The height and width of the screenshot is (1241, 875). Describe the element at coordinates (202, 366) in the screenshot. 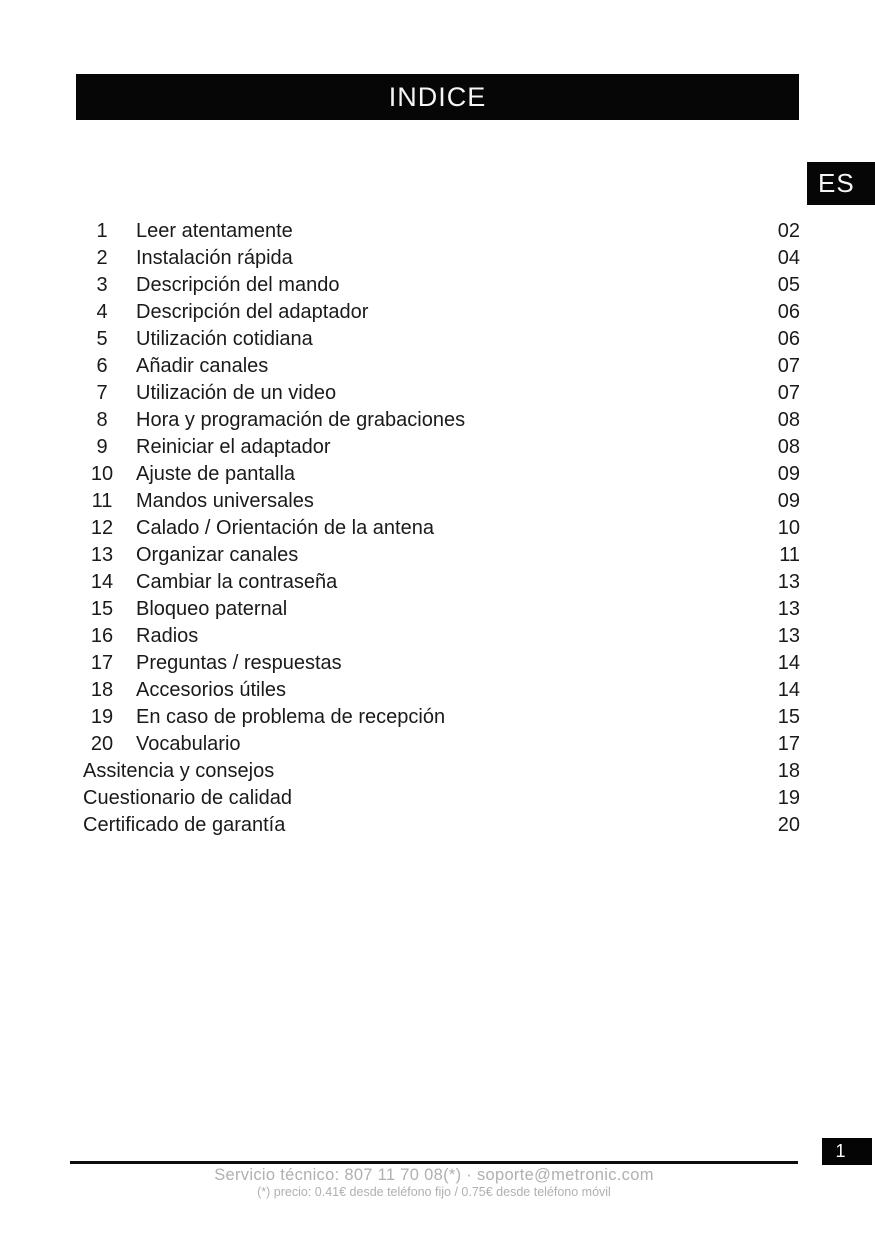

I see `toc-entry-title: Añadir canales` at that location.